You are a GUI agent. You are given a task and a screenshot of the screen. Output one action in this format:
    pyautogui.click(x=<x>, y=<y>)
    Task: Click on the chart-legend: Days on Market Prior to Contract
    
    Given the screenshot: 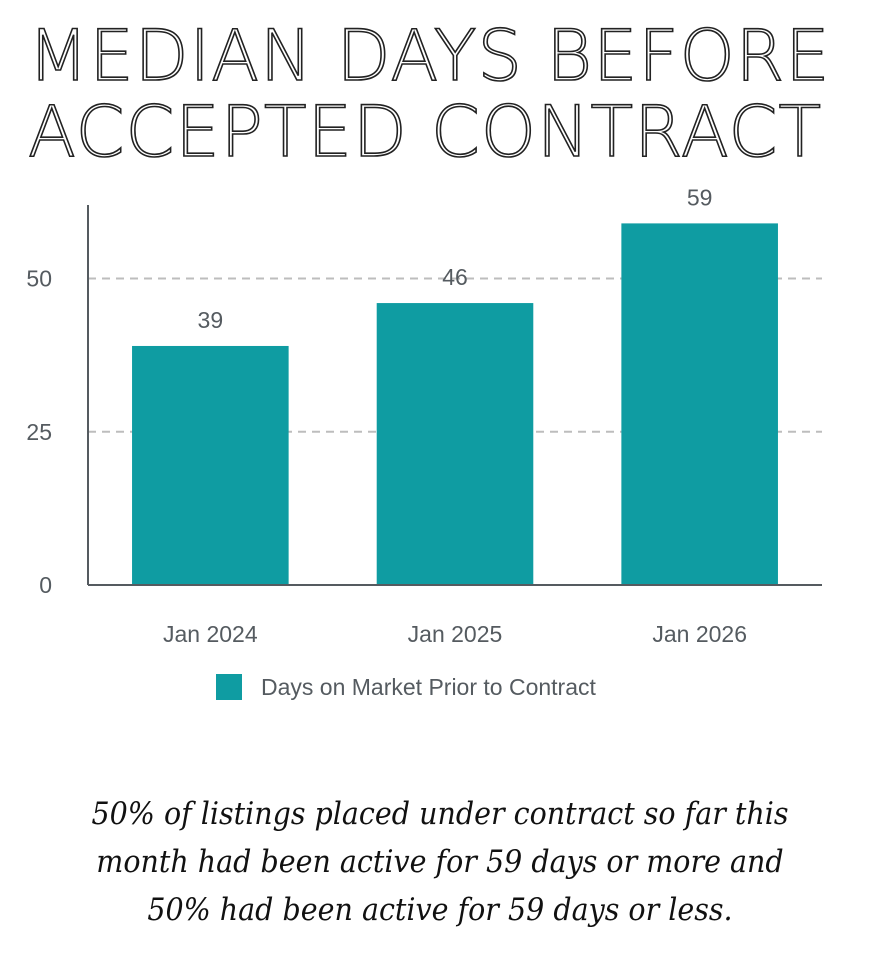 What is the action you would take?
    pyautogui.click(x=406, y=687)
    